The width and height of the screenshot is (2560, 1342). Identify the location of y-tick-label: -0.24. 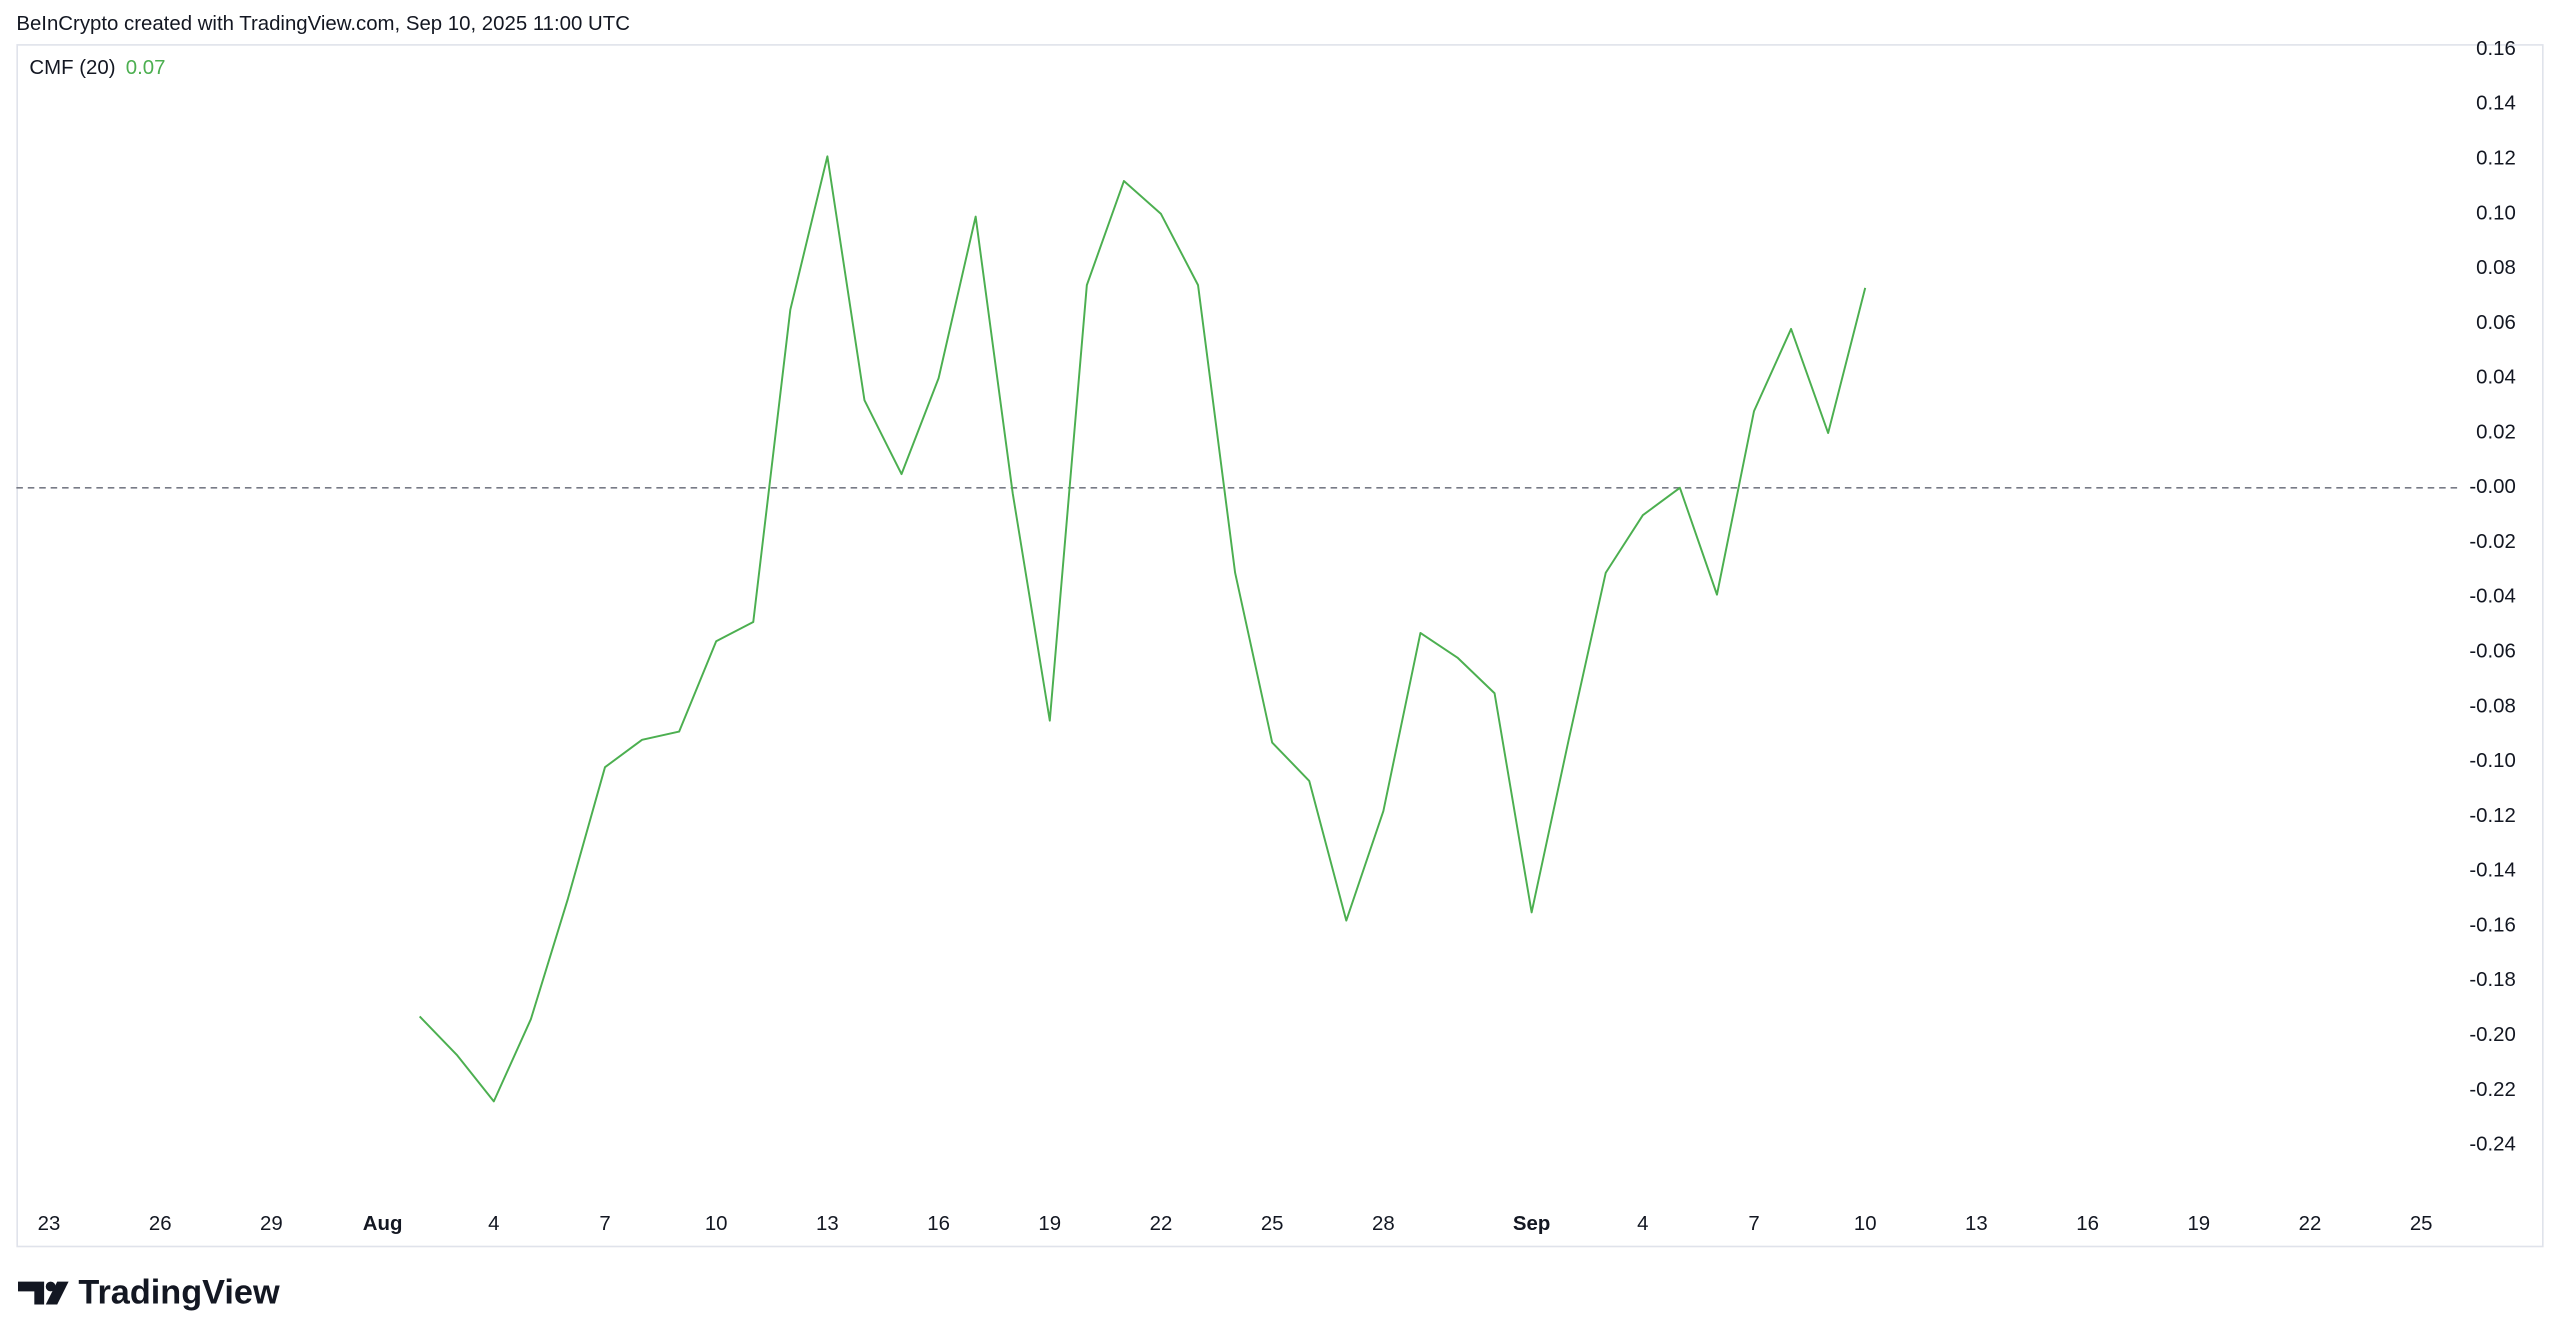
(2492, 1145).